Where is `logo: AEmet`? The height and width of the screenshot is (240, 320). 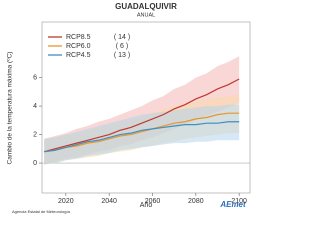 logo: AEmet is located at coordinates (232, 204).